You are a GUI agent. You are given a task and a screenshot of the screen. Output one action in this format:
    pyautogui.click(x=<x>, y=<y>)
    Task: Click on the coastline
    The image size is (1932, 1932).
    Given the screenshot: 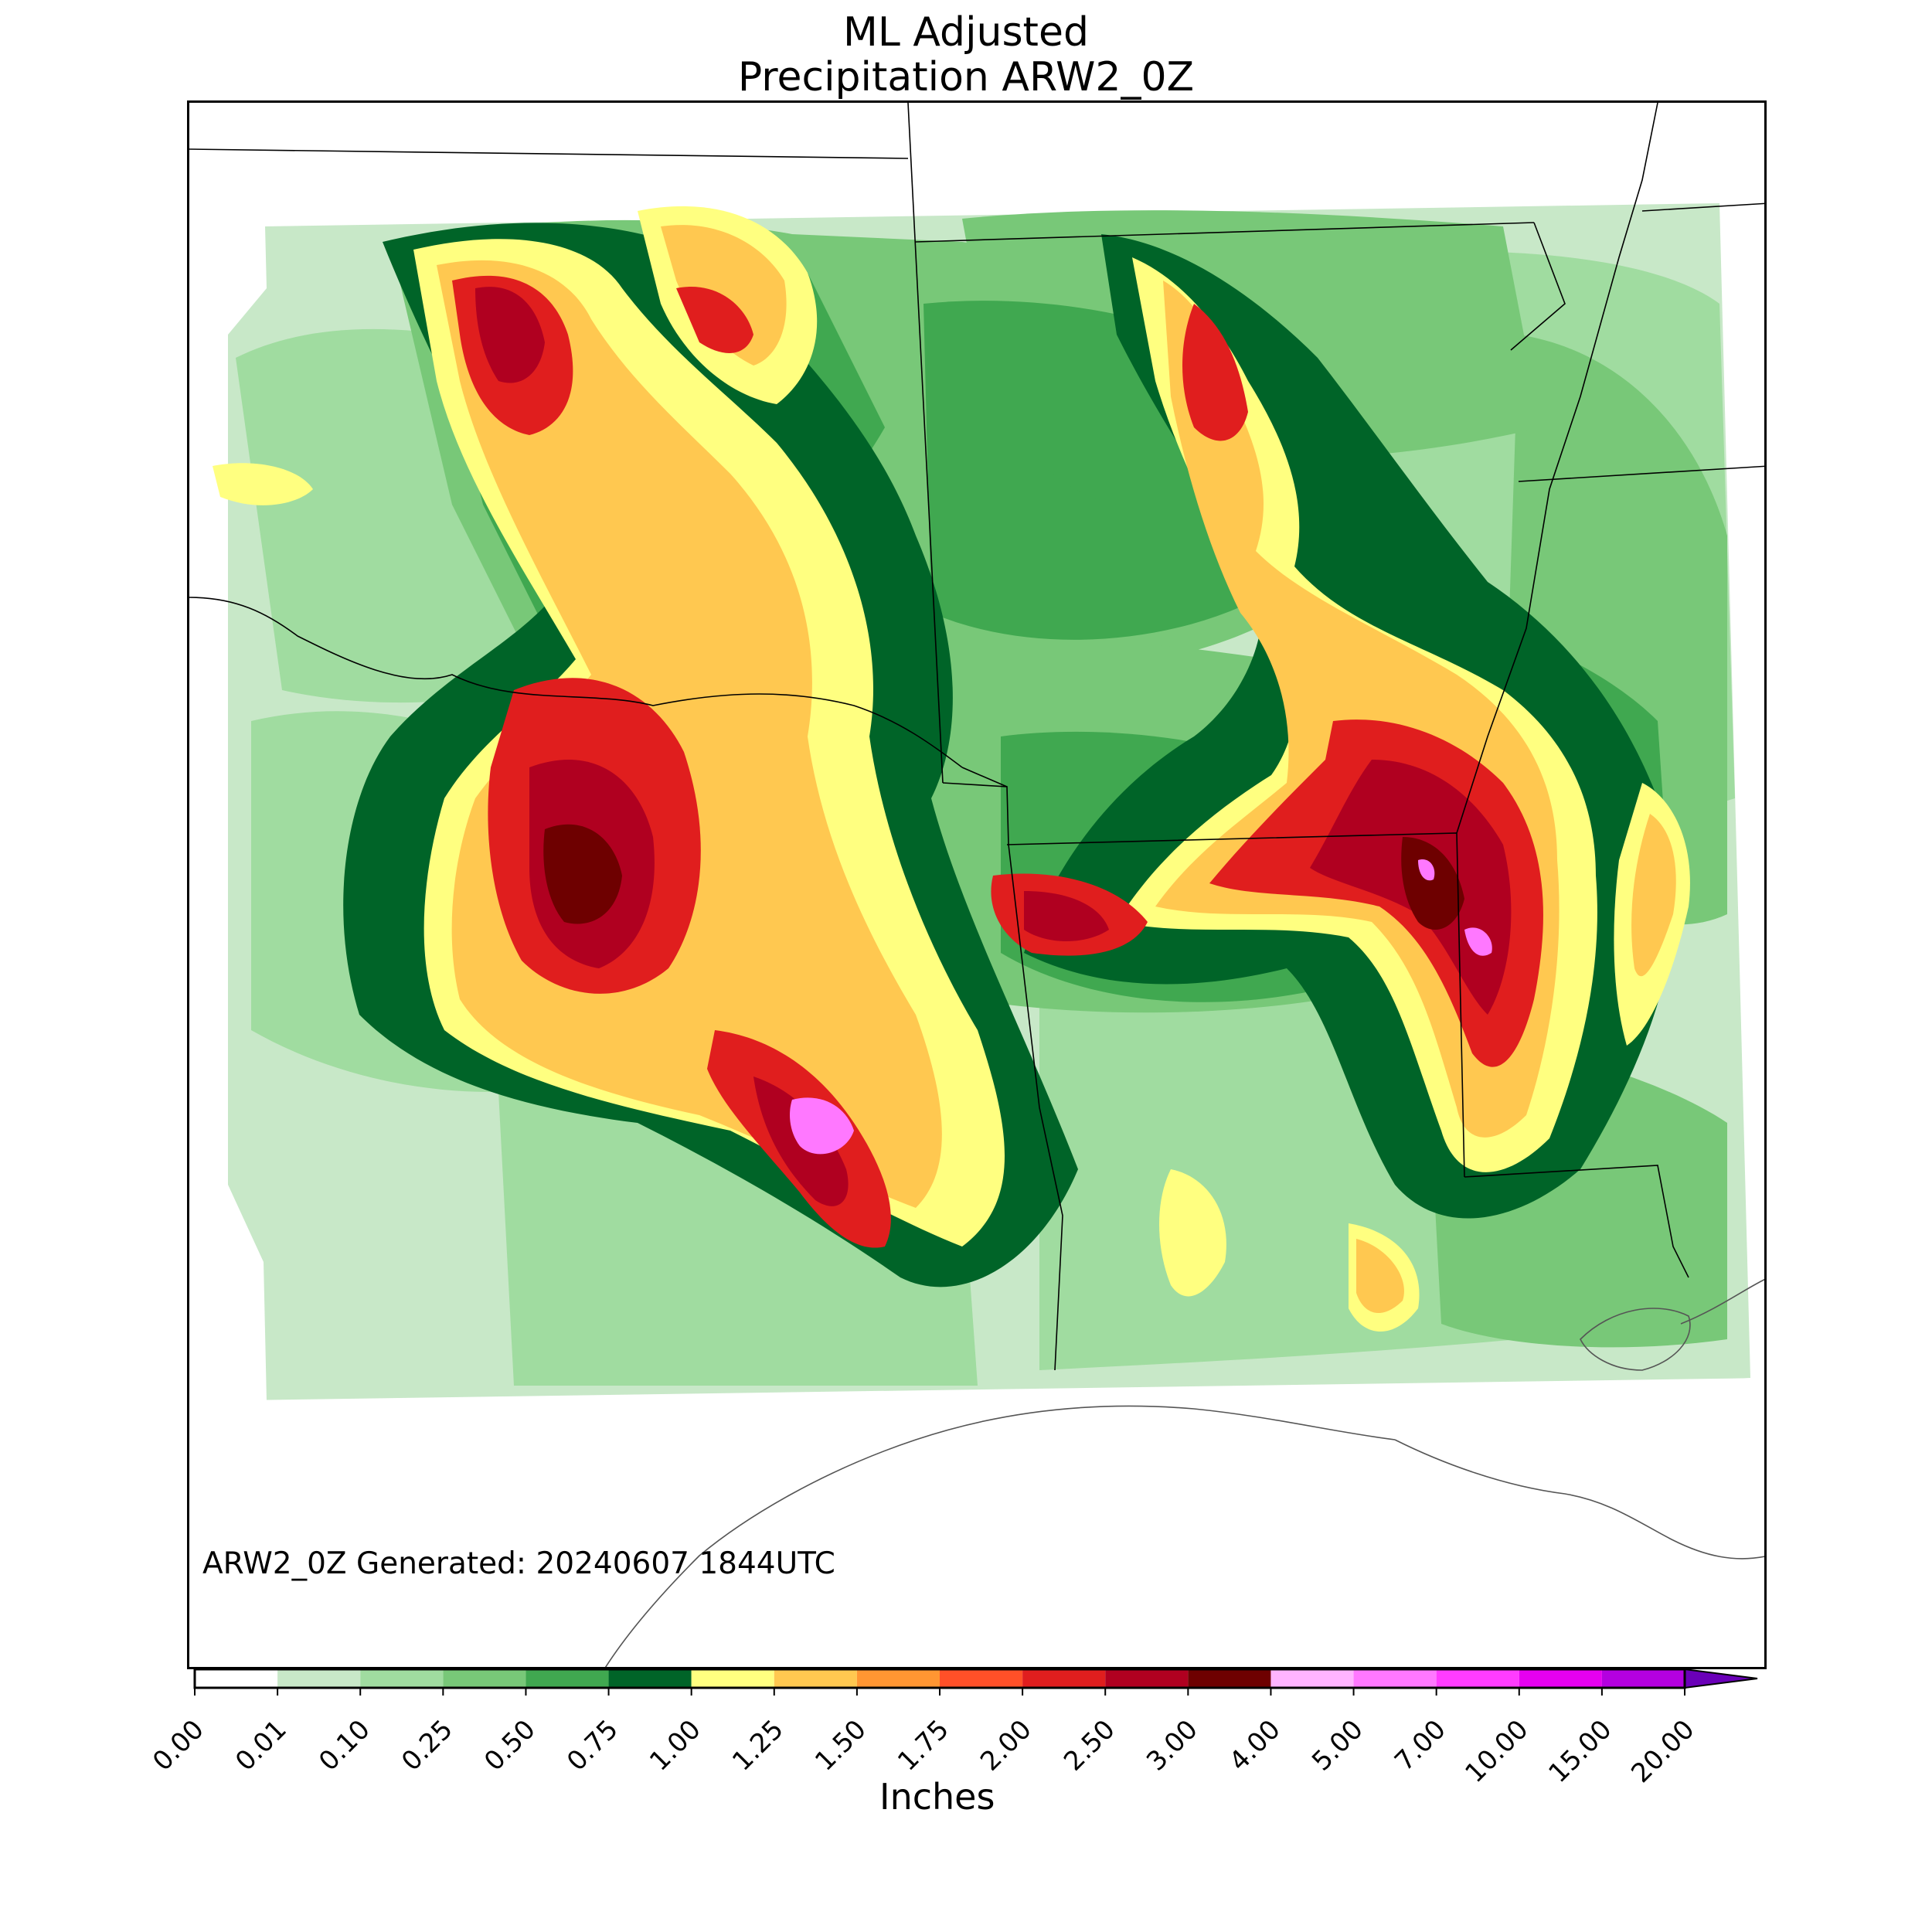 What is the action you would take?
    pyautogui.click(x=1184, y=1473)
    